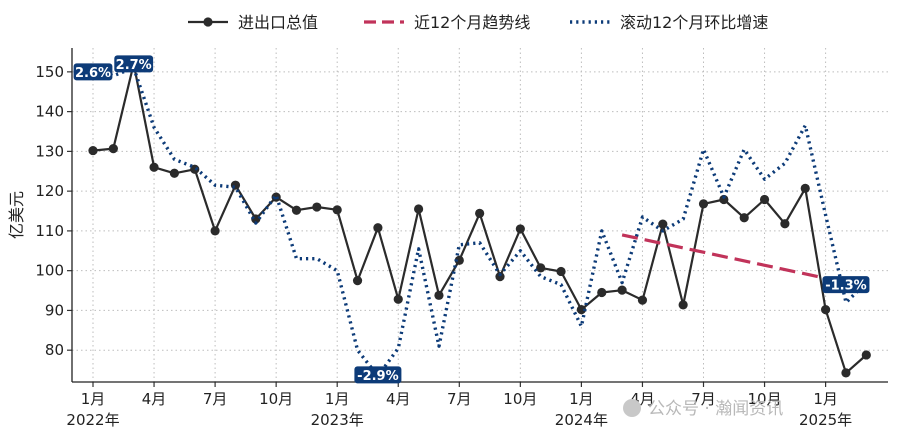 The width and height of the screenshot is (900, 441). I want to click on y-tick-label: 80, so click(54, 350).